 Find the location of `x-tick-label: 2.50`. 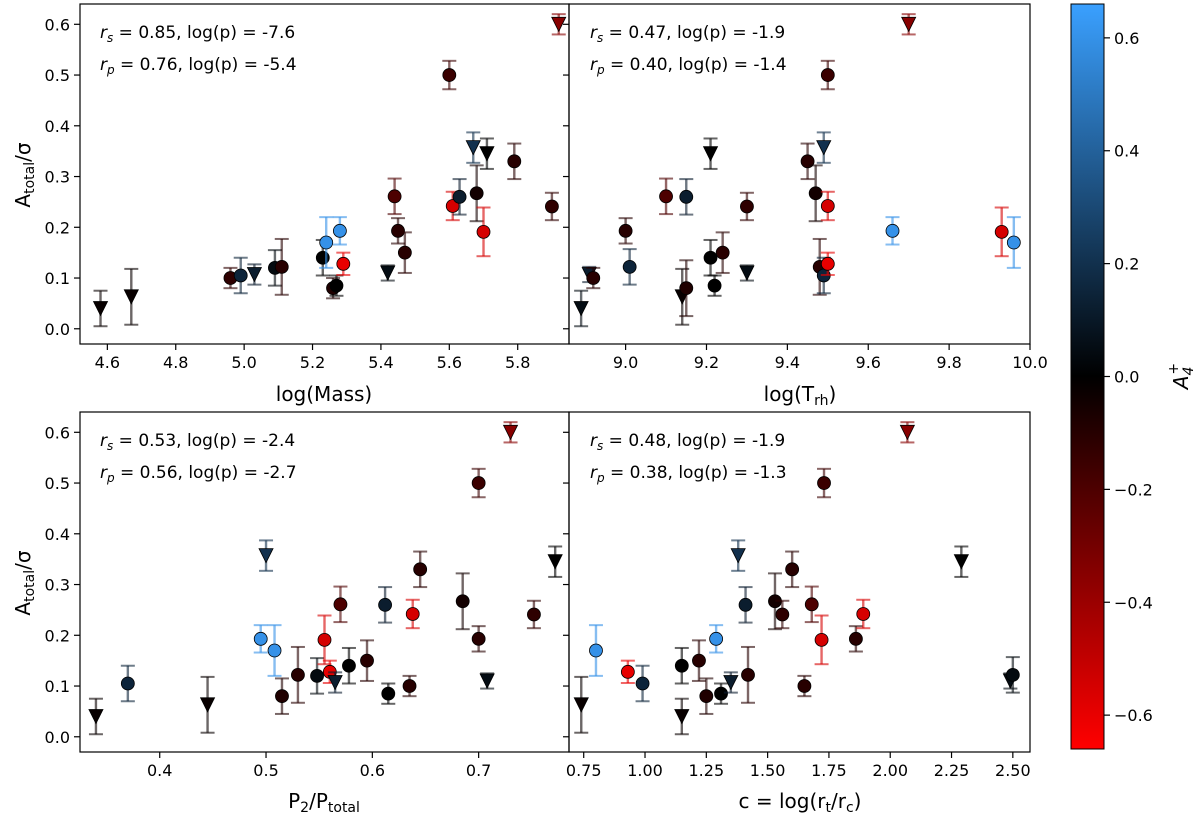

x-tick-label: 2.50 is located at coordinates (1013, 770).